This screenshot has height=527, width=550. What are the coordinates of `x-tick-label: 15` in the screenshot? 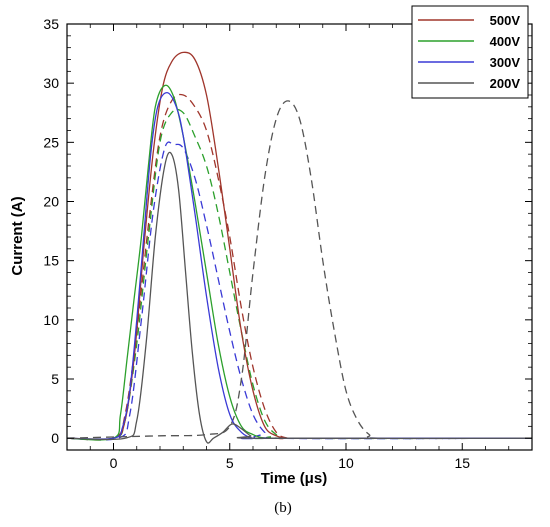 It's located at (462, 463).